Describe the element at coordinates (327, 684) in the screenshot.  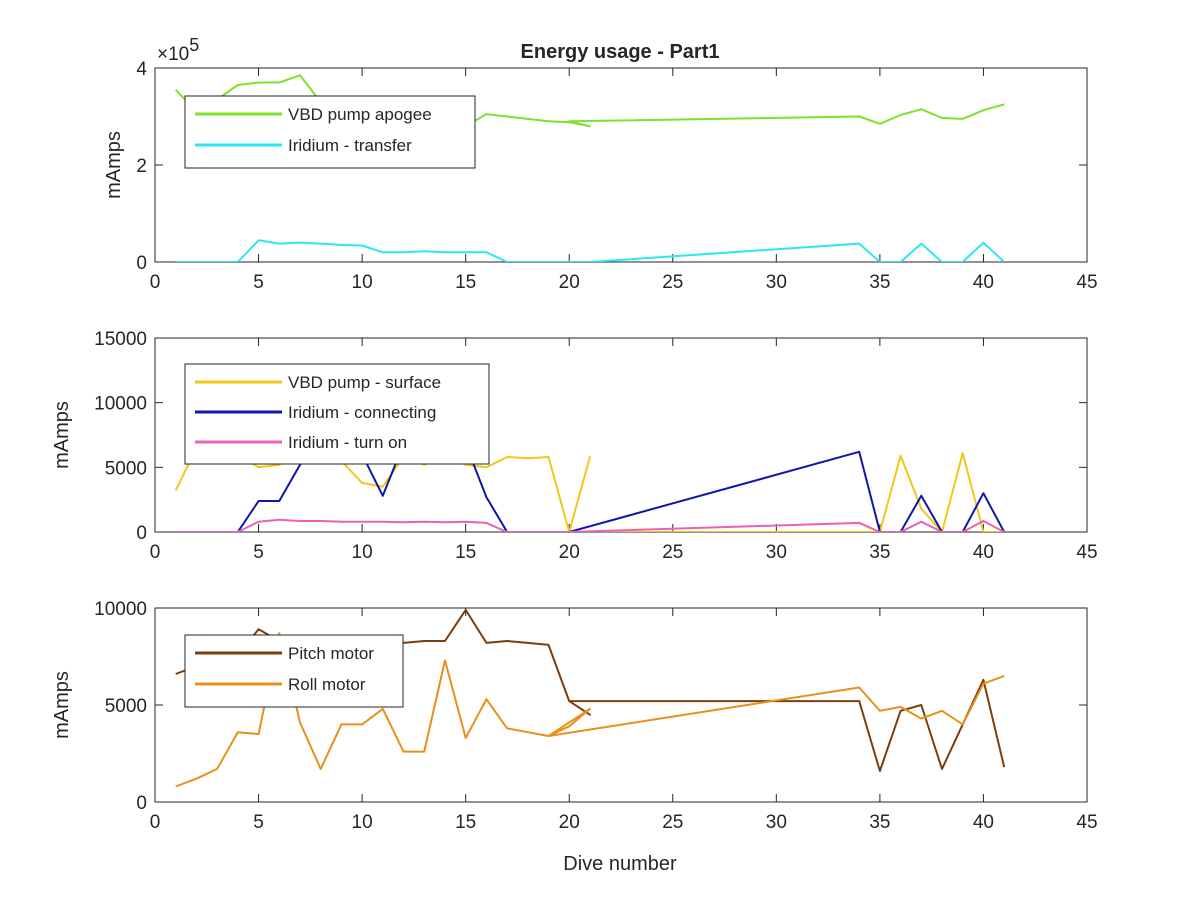
I see `legend-entry: Roll motor` at that location.